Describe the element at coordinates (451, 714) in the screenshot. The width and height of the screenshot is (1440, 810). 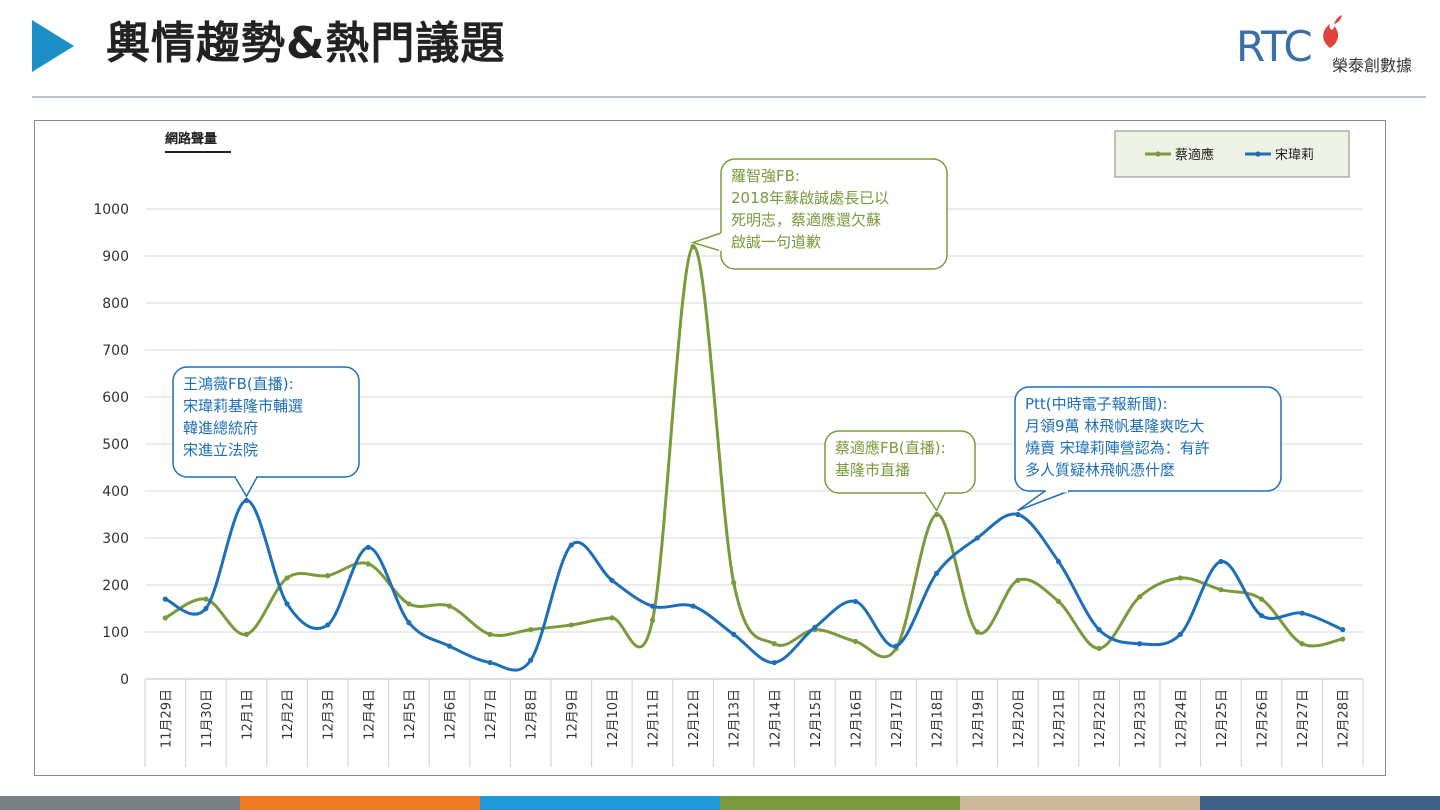
I see `x-tick-label: 12月6日` at that location.